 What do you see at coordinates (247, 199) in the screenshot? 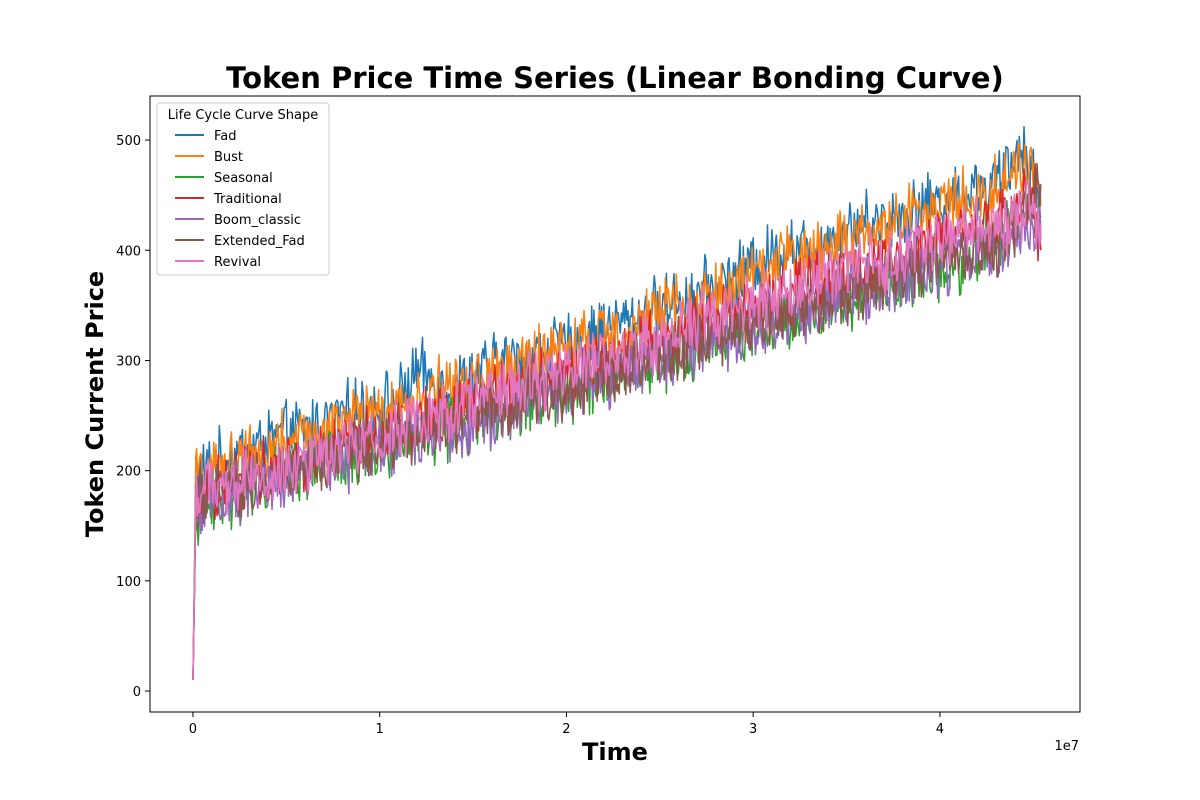
I see `legend-entry-label: Traditional` at bounding box center [247, 199].